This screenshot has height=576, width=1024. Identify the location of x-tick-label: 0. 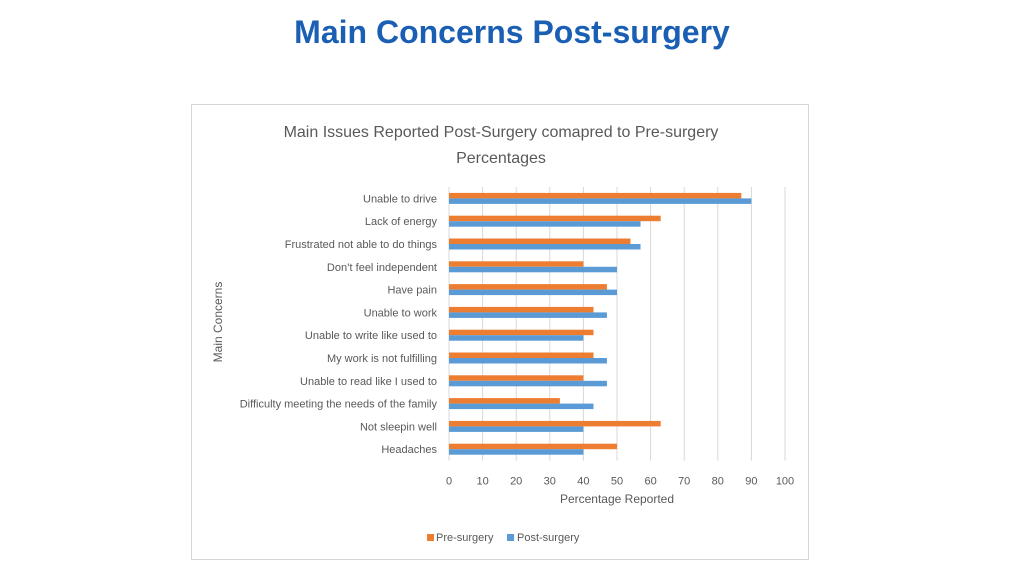
(449, 482).